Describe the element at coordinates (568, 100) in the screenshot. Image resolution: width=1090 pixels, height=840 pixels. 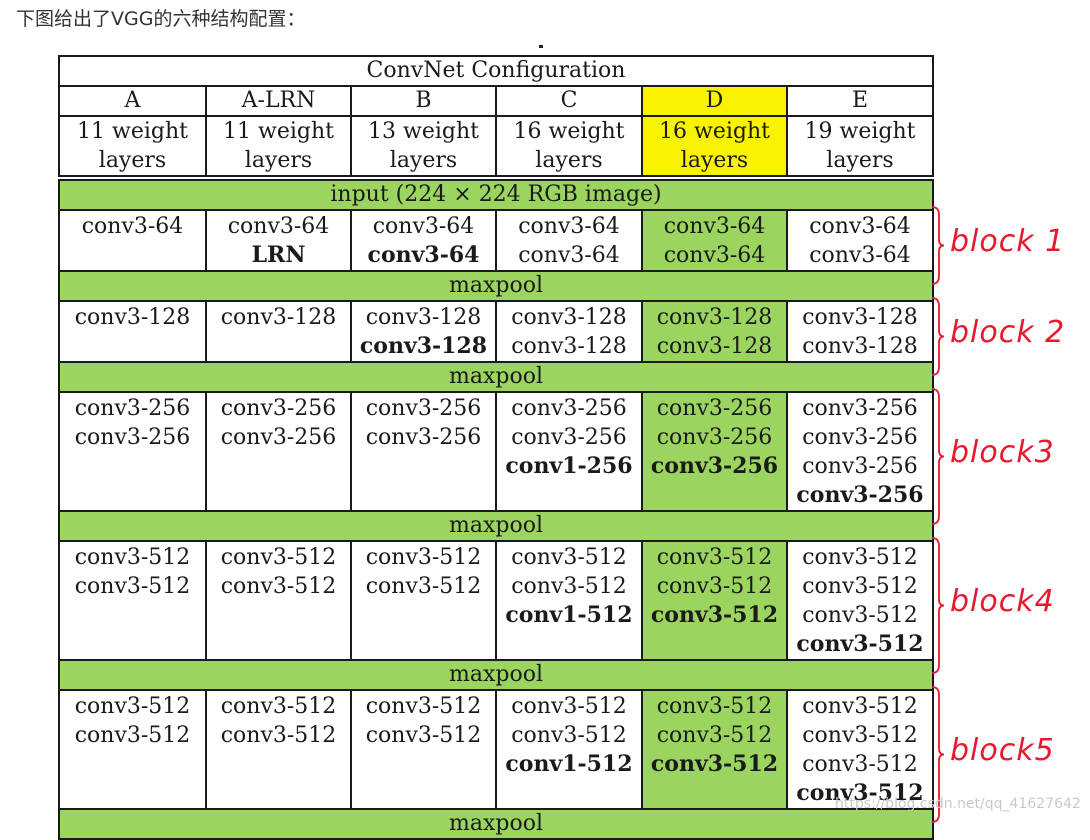
I see `column-label: C` at that location.